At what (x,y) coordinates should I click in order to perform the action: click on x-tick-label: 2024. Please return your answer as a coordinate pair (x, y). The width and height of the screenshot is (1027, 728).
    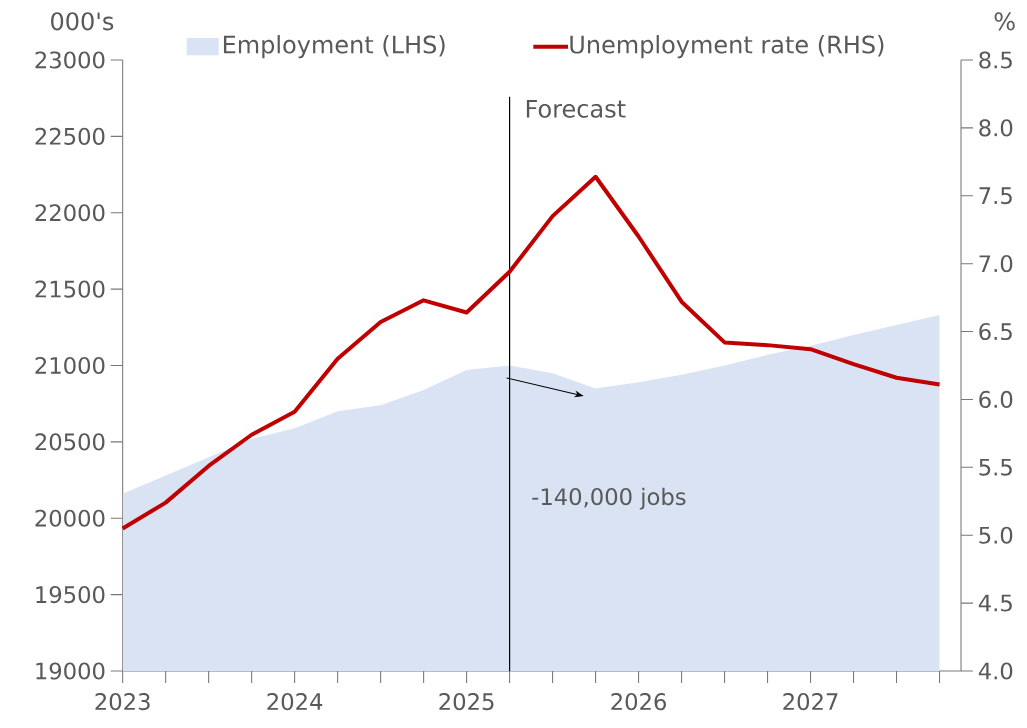
    Looking at the image, I should click on (295, 702).